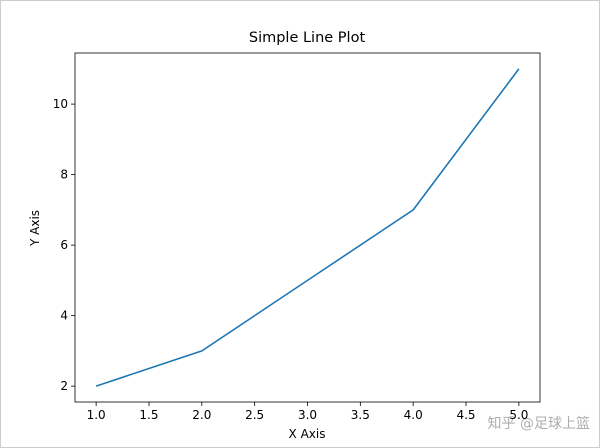 The image size is (600, 448). What do you see at coordinates (465, 415) in the screenshot?
I see `x-tick-label: 4.5` at bounding box center [465, 415].